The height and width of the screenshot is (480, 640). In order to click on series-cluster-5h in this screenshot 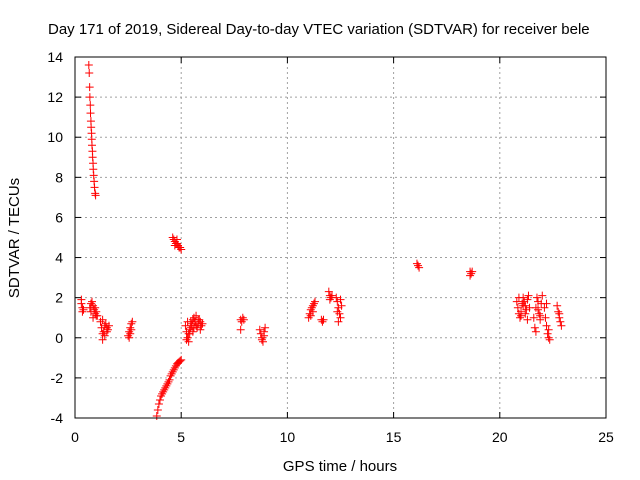, I will do `click(194, 328)`.